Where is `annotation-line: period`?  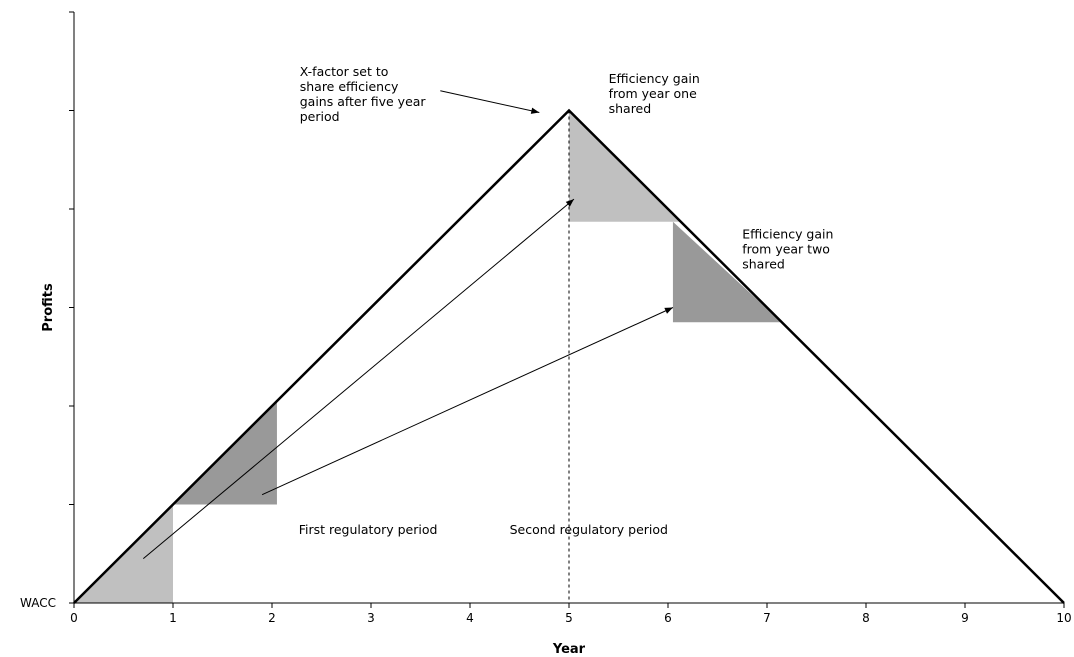
annotation-line: period is located at coordinates (320, 116).